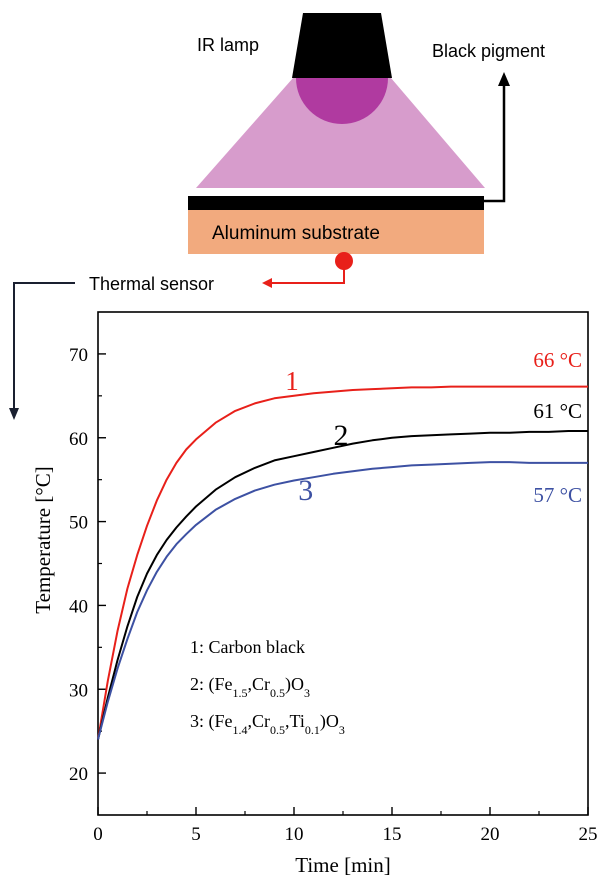 This screenshot has width=605, height=882. What do you see at coordinates (296, 233) in the screenshot?
I see `substrate-label: Aluminum substrate` at bounding box center [296, 233].